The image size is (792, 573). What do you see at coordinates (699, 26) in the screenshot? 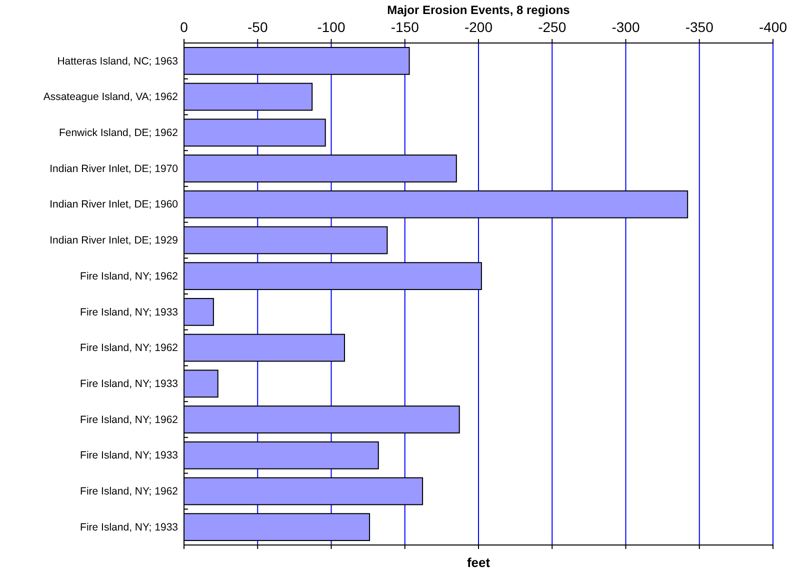
I see `x-tick-label: -350` at bounding box center [699, 26].